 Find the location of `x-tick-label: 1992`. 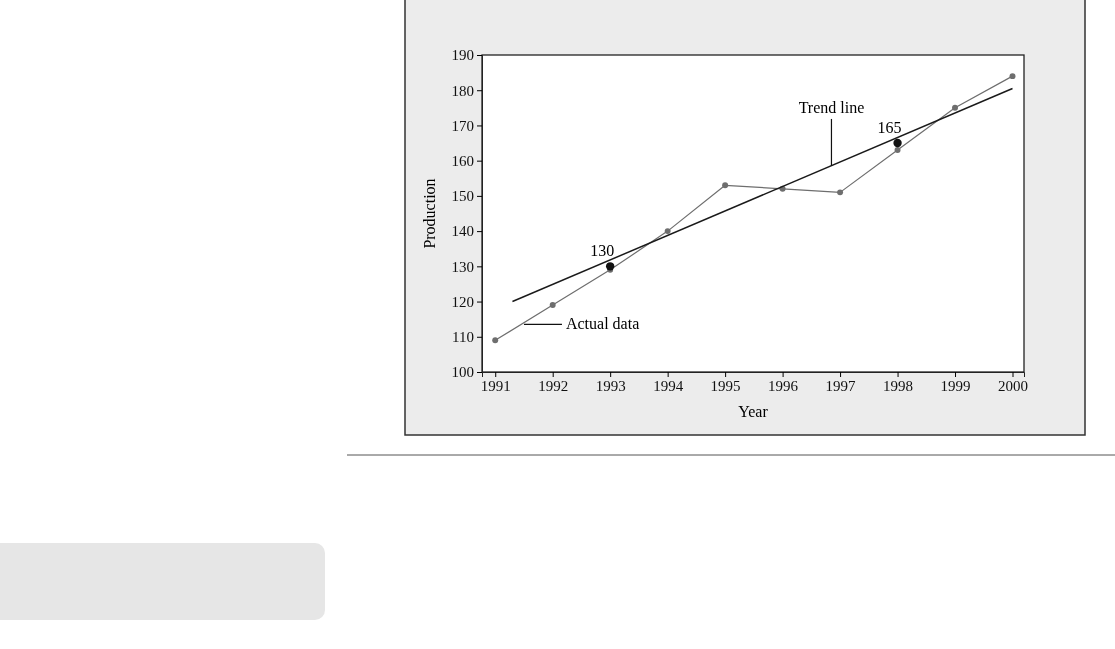

x-tick-label: 1992 is located at coordinates (553, 385).